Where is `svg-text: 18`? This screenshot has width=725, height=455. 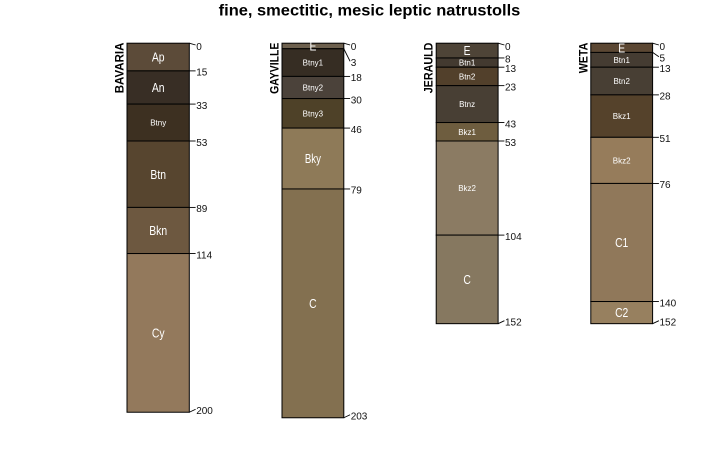 svg-text: 18 is located at coordinates (357, 78).